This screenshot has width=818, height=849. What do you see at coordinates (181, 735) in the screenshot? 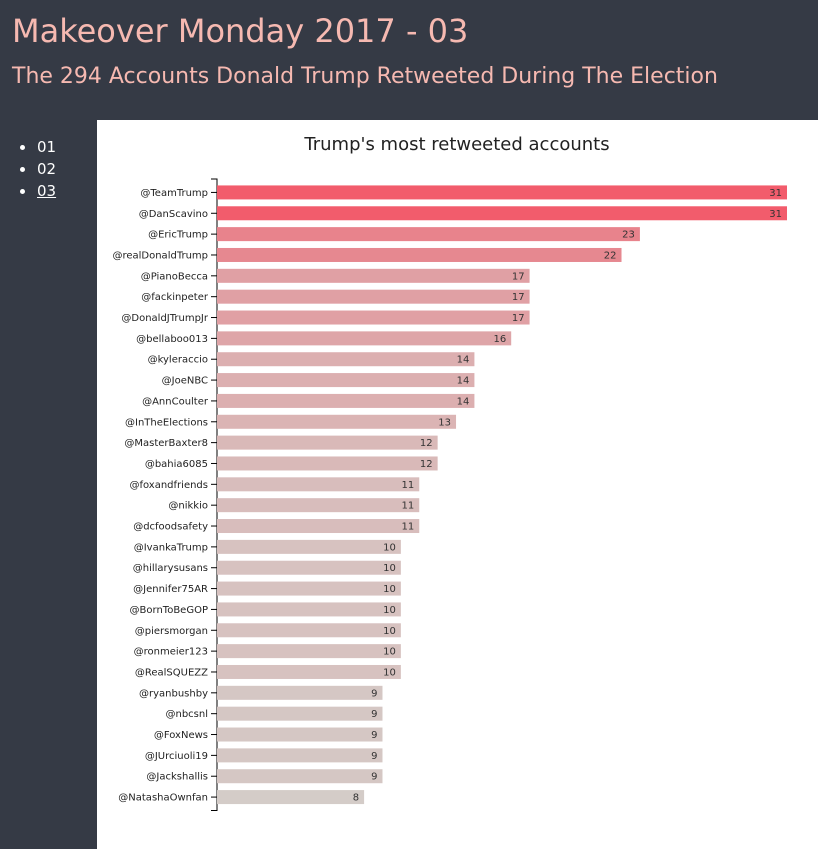
I see `y-tick-label: @FoxNews` at bounding box center [181, 735].